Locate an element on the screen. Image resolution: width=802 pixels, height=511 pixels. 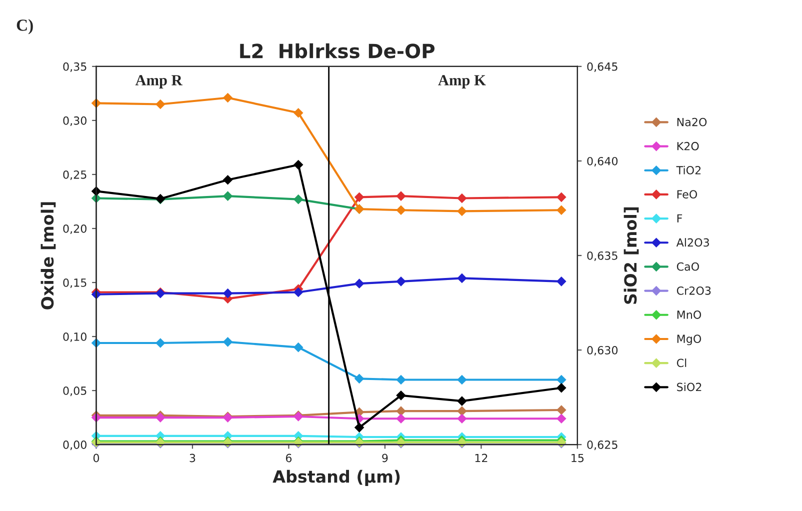
x-tick-label: 0 is located at coordinates (96, 458).